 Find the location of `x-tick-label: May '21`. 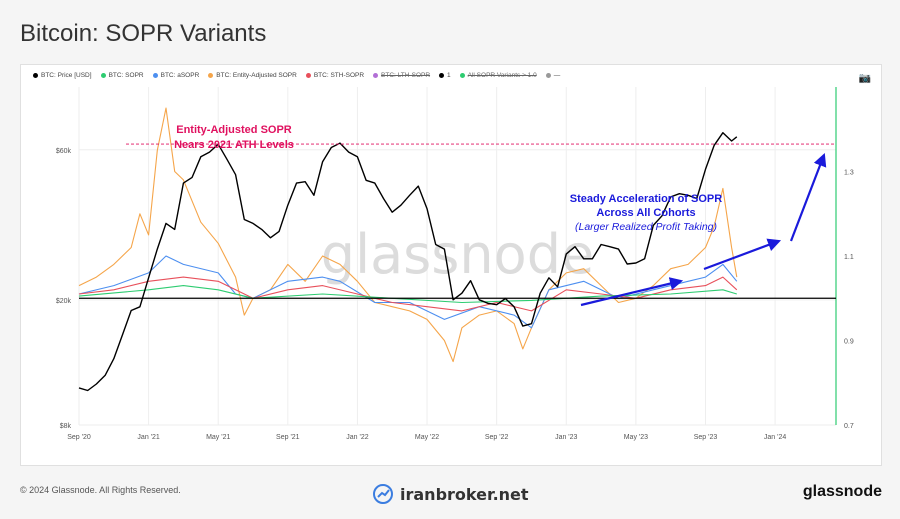

x-tick-label: May '21 is located at coordinates (218, 437).